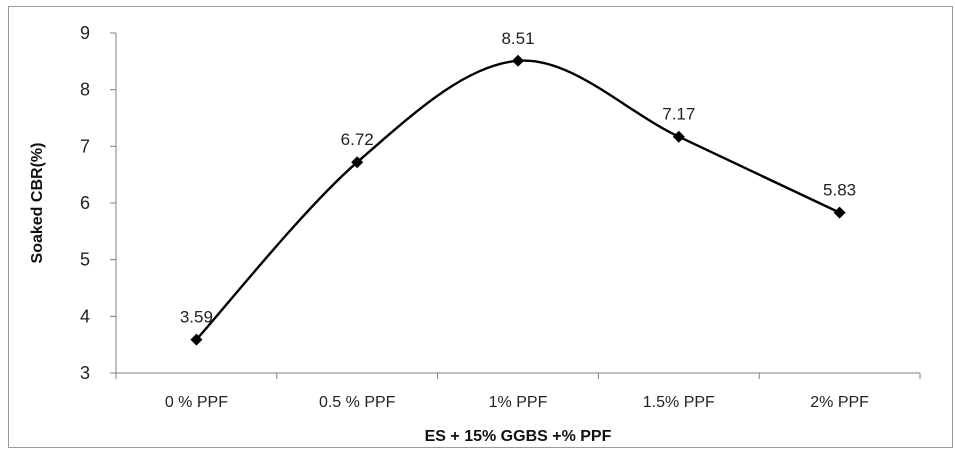  I want to click on y-axis-title: Soaked CBR(%), so click(37, 203).